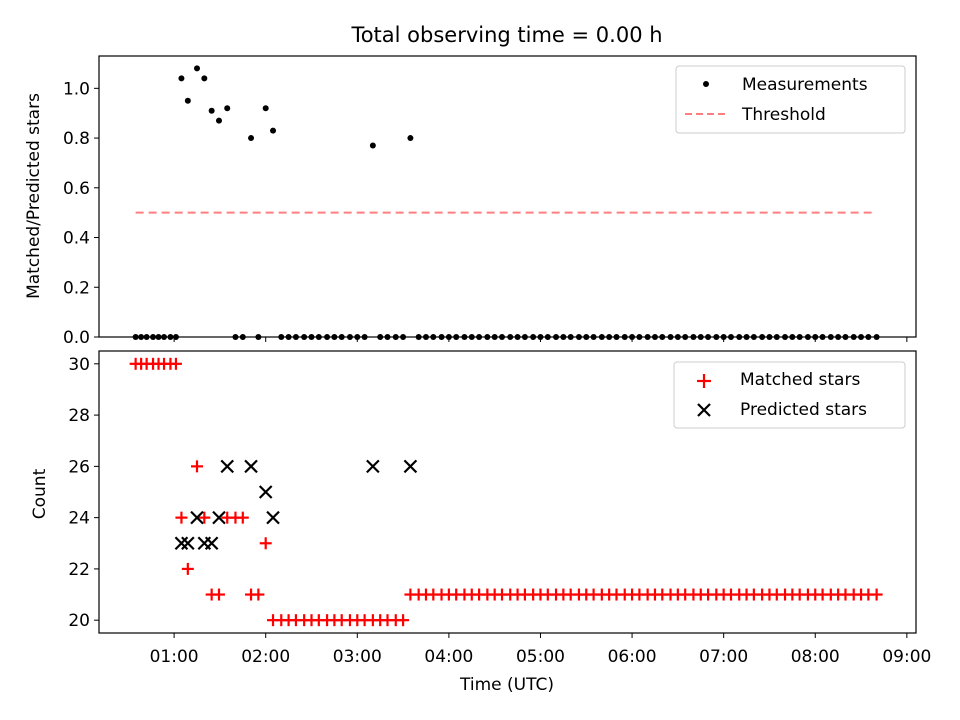  I want to click on bottom-y-ticks: 20 22 24 26 28 30, so click(83, 493).